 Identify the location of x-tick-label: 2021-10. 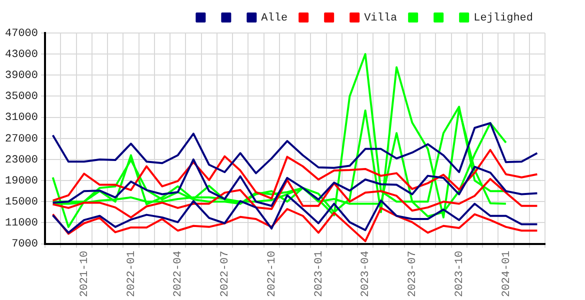
(84, 274).